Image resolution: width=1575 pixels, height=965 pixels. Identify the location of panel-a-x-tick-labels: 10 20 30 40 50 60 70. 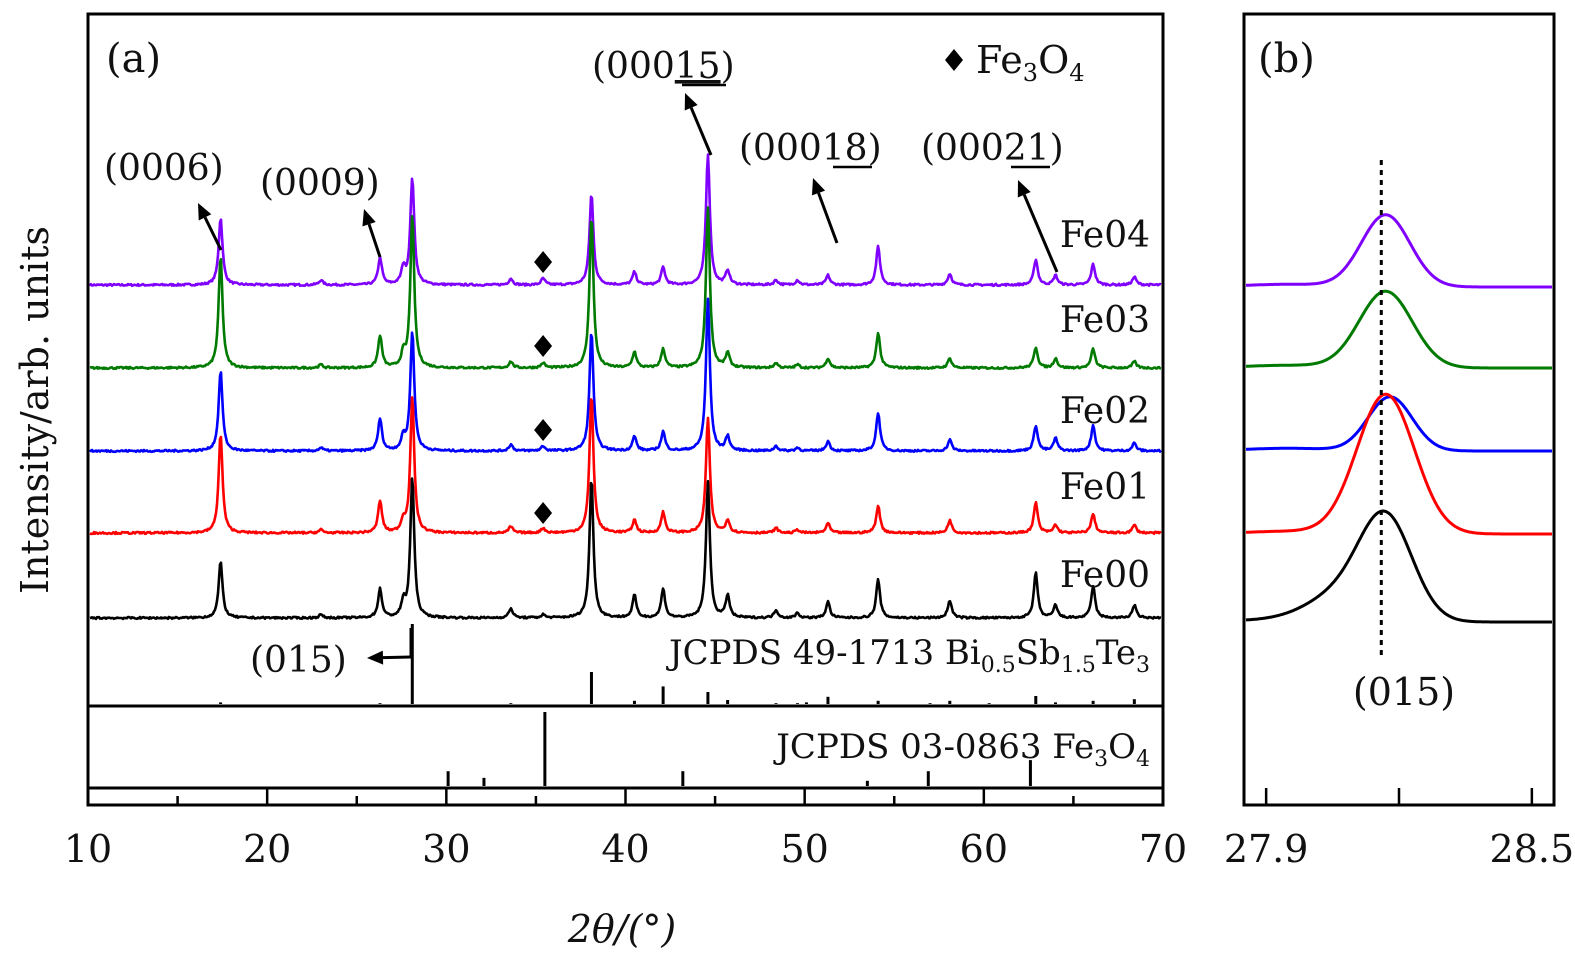
(625, 849).